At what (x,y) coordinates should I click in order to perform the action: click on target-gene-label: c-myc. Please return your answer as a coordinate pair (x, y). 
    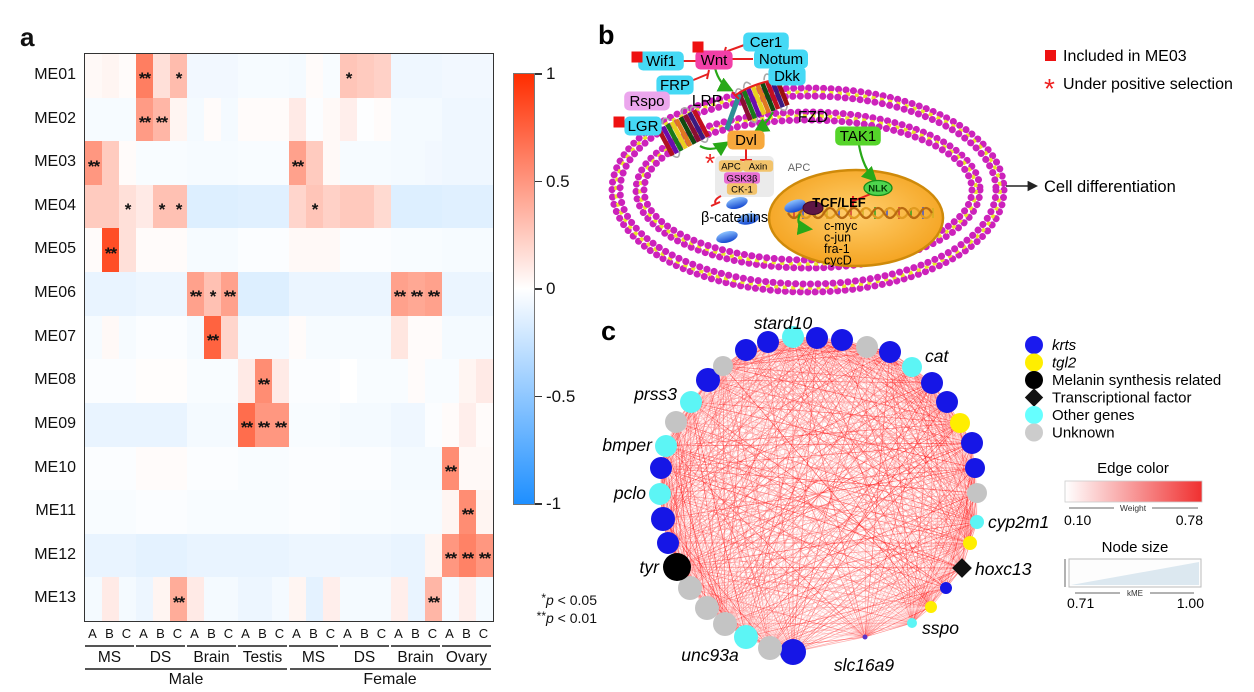
    Looking at the image, I should click on (840, 226).